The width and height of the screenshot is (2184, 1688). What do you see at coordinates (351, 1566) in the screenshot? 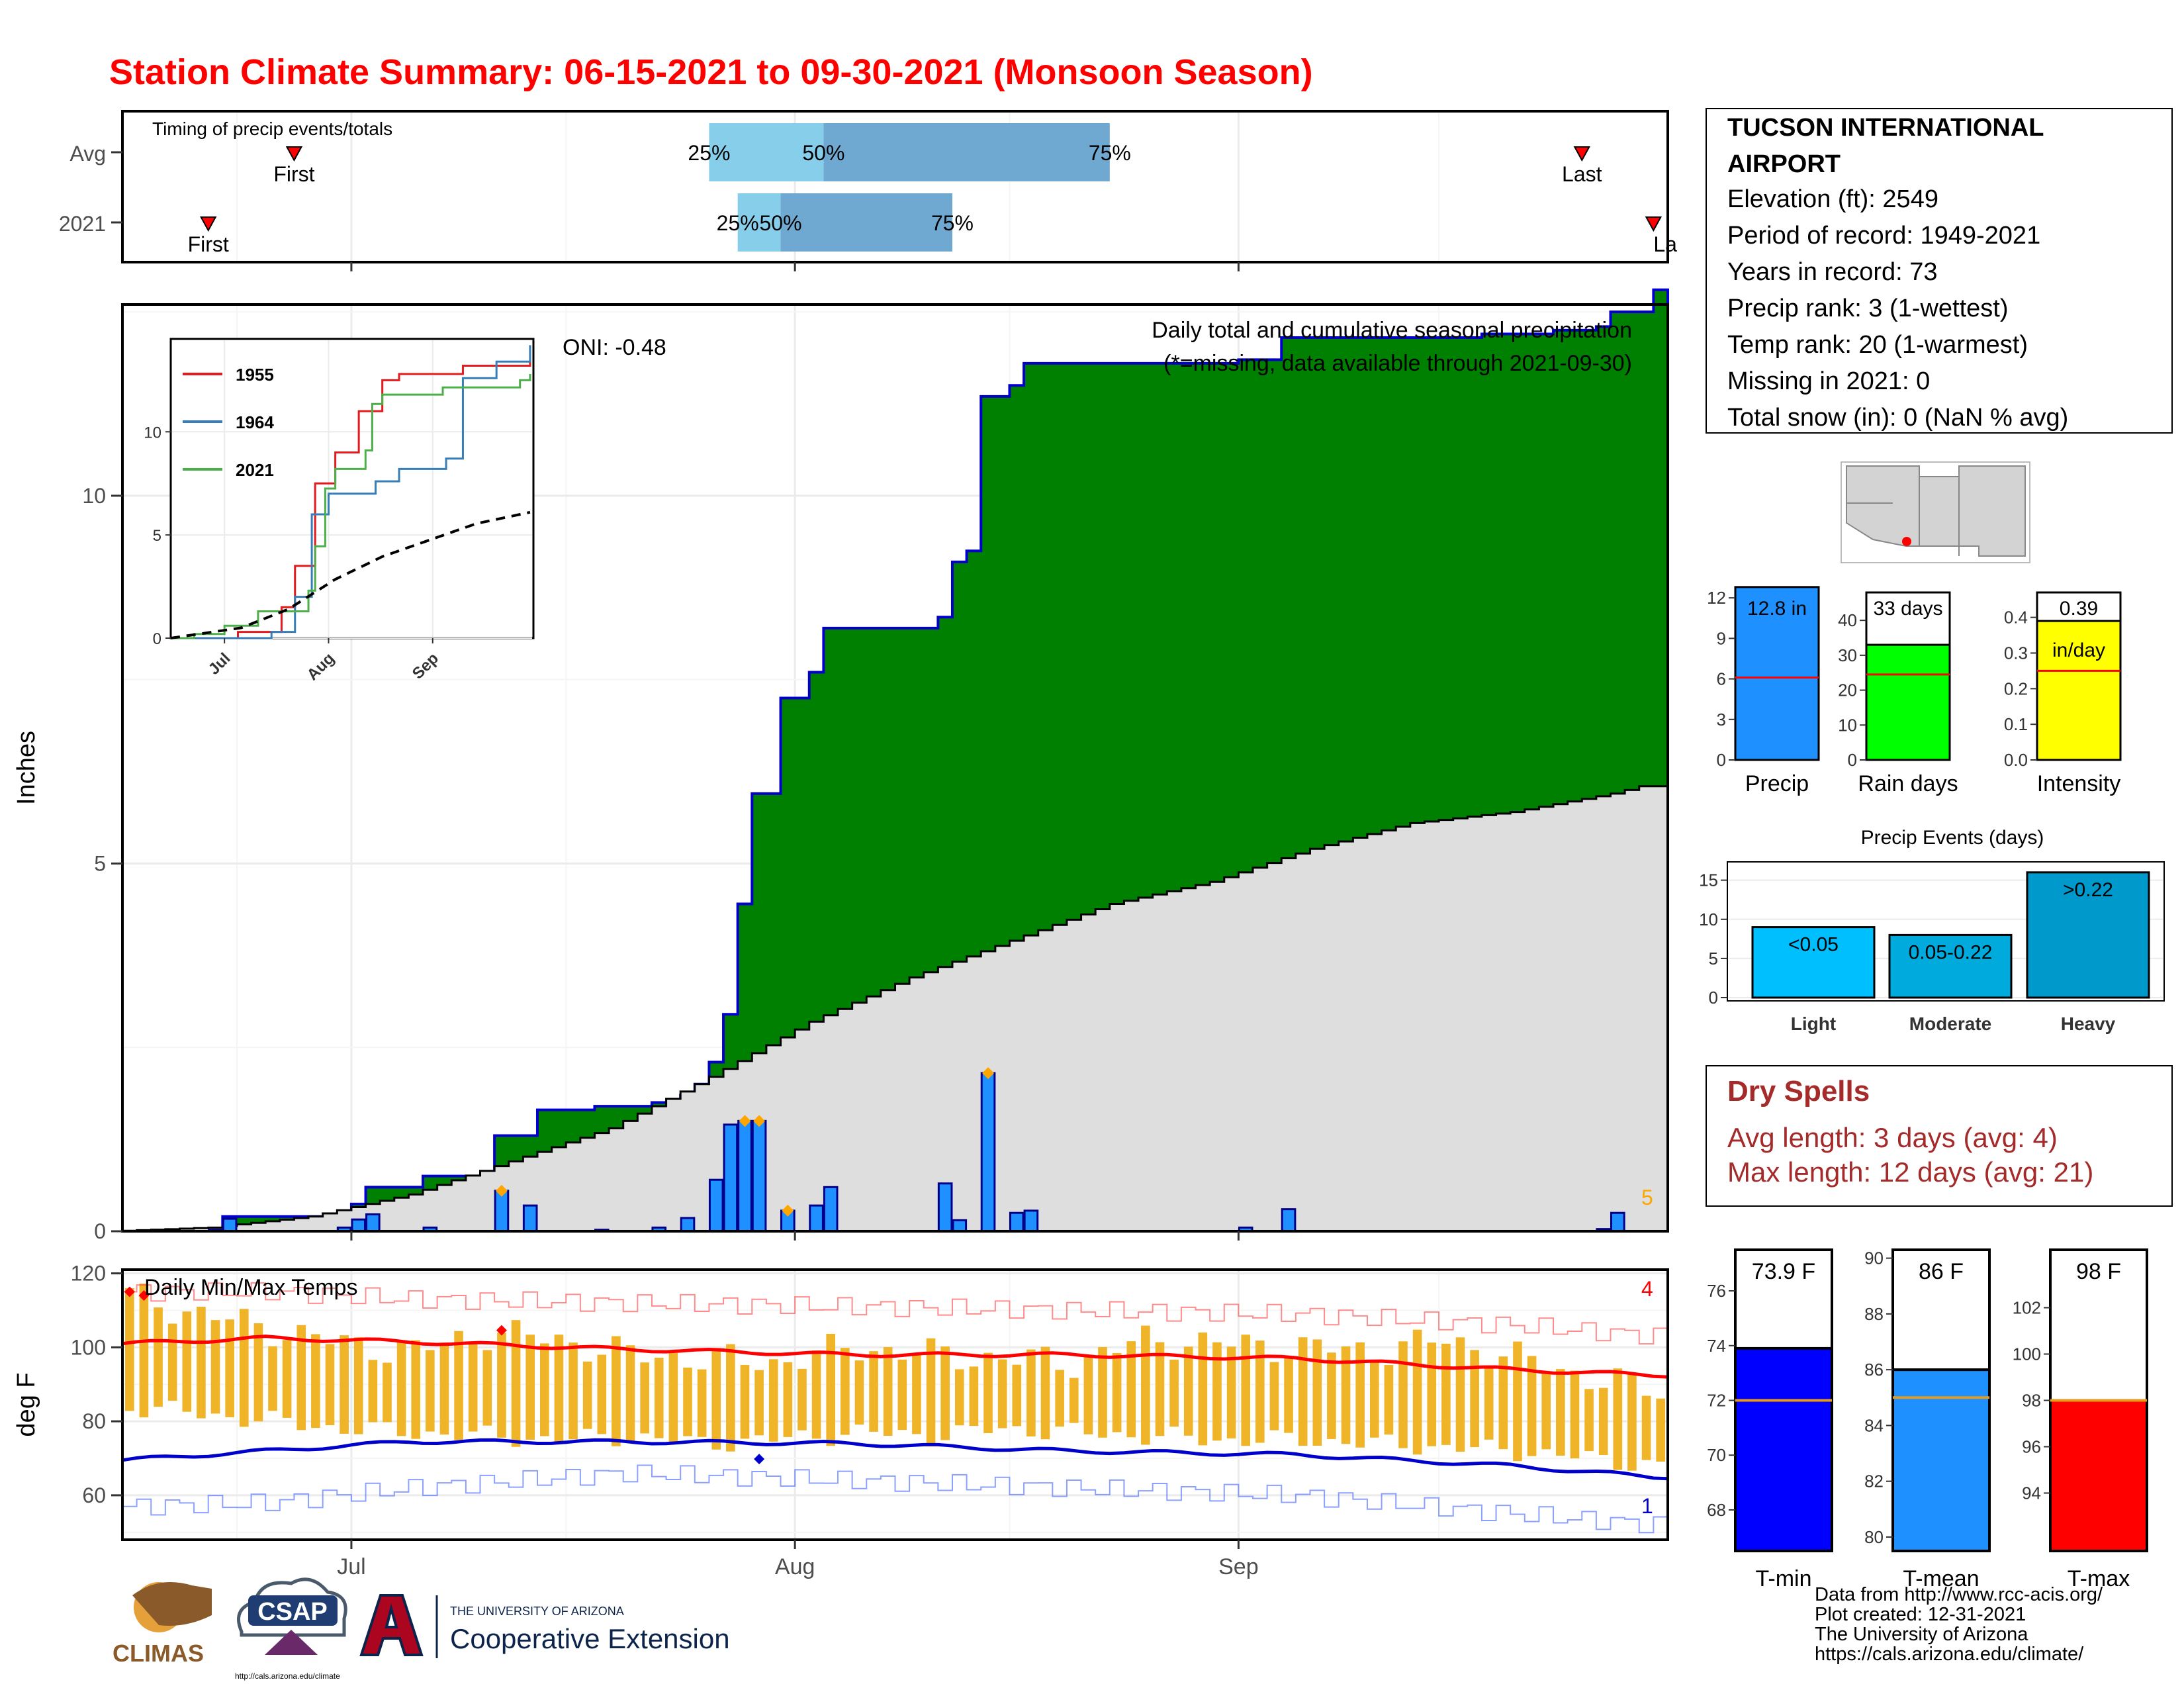
I see `x-tick-label-Jul: Jul` at bounding box center [351, 1566].